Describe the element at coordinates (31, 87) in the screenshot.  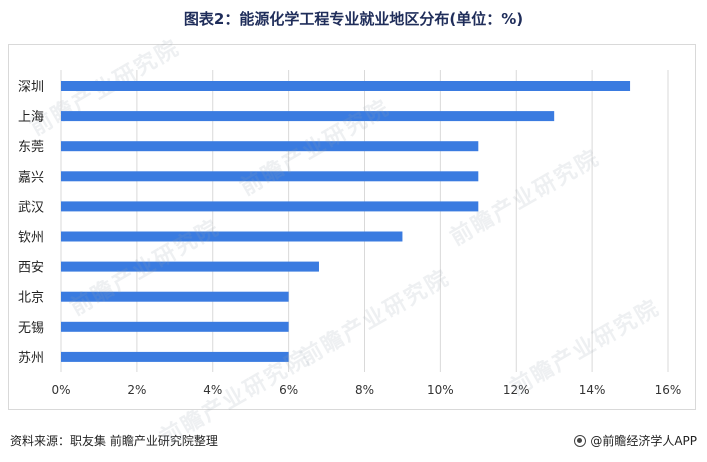
I see `category-label: 深圳` at that location.